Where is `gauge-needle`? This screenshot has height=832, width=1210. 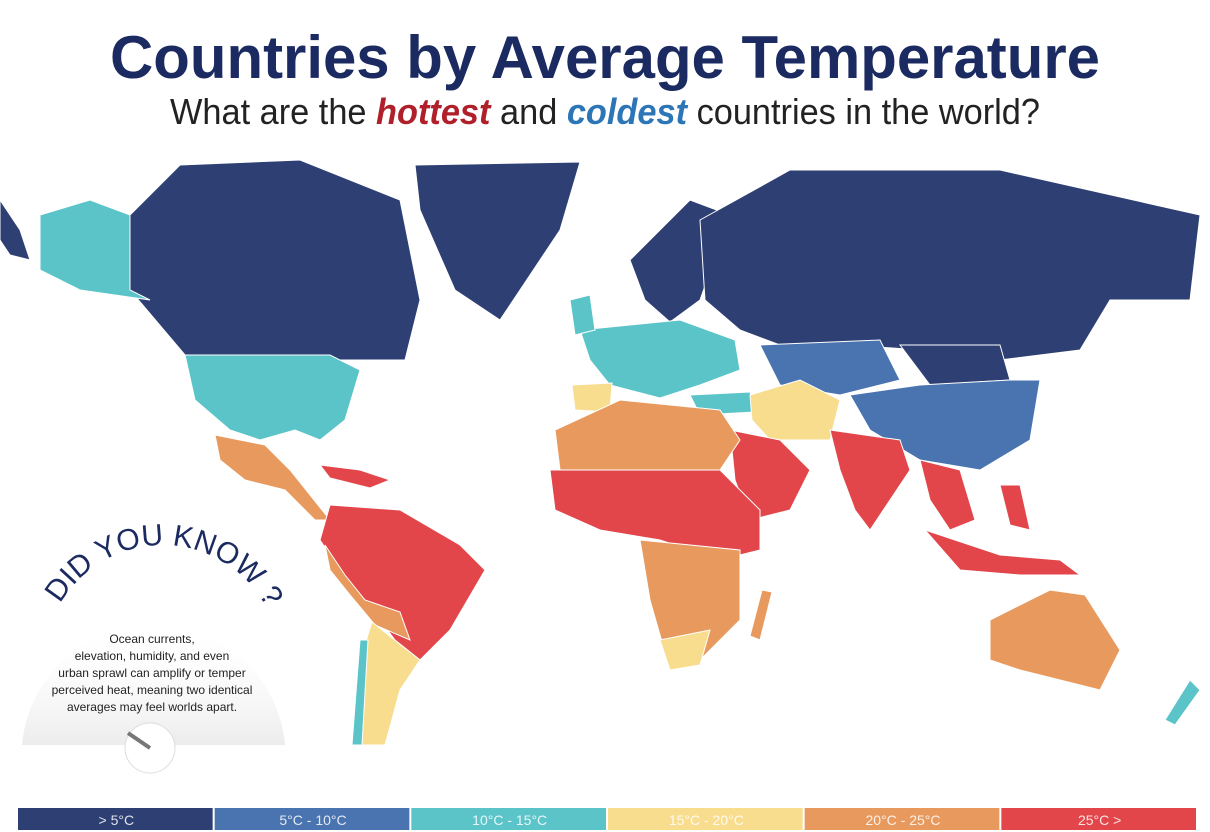 gauge-needle is located at coordinates (139, 740).